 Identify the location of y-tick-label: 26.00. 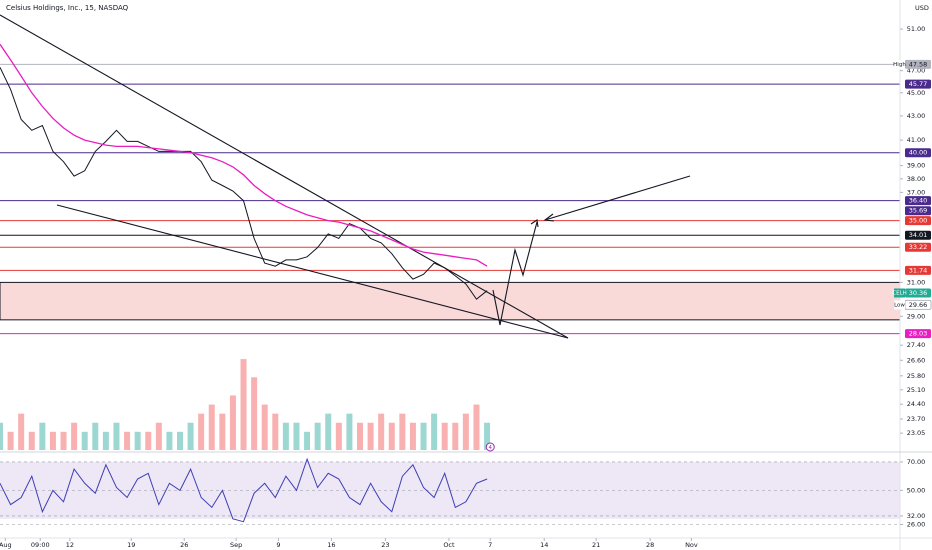
(916, 524).